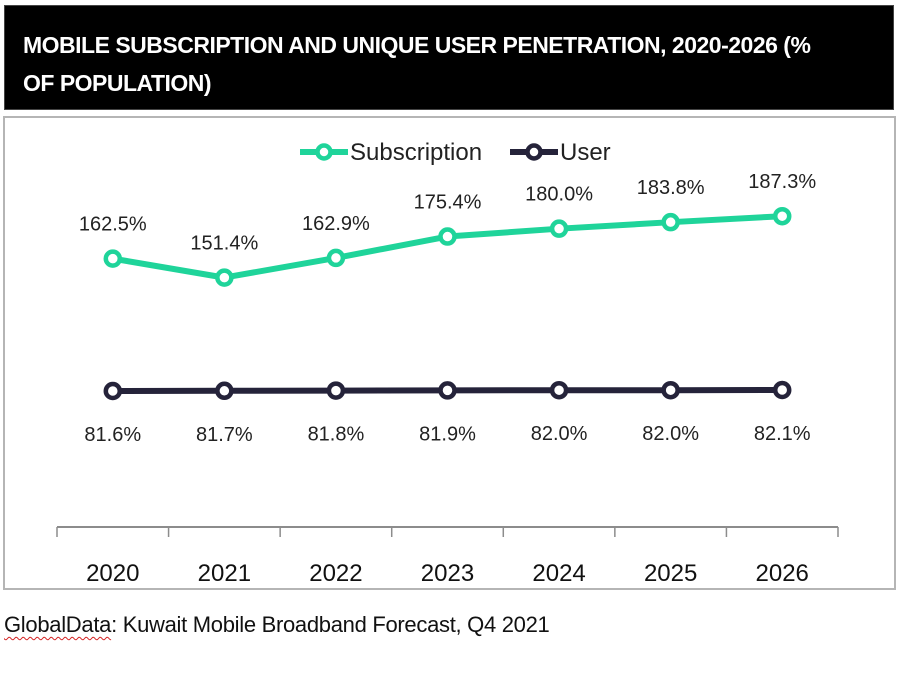  Describe the element at coordinates (113, 225) in the screenshot. I see `data-label: 162.5%` at that location.